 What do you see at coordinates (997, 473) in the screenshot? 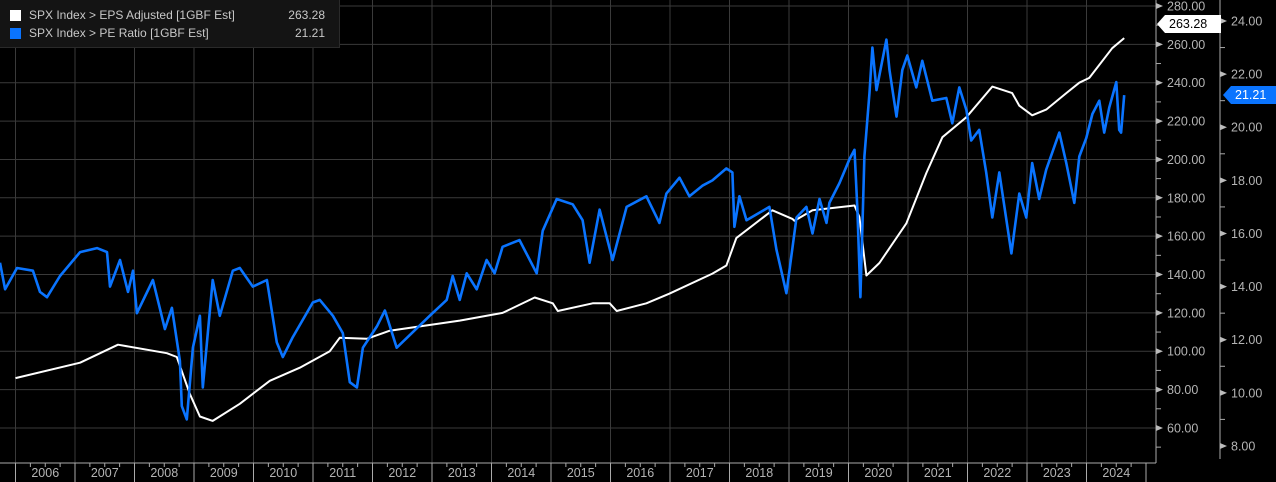
I see `x-tick-label: 2022` at bounding box center [997, 473].